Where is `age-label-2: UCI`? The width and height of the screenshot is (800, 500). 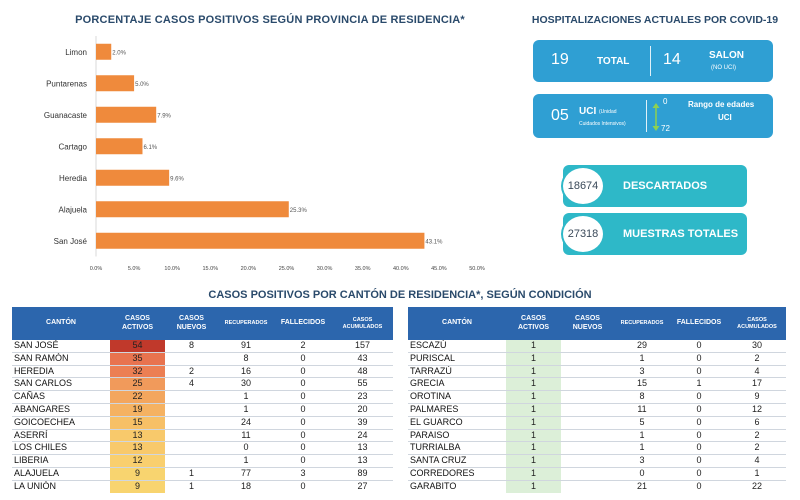
age-label-2: UCI is located at coordinates (725, 117).